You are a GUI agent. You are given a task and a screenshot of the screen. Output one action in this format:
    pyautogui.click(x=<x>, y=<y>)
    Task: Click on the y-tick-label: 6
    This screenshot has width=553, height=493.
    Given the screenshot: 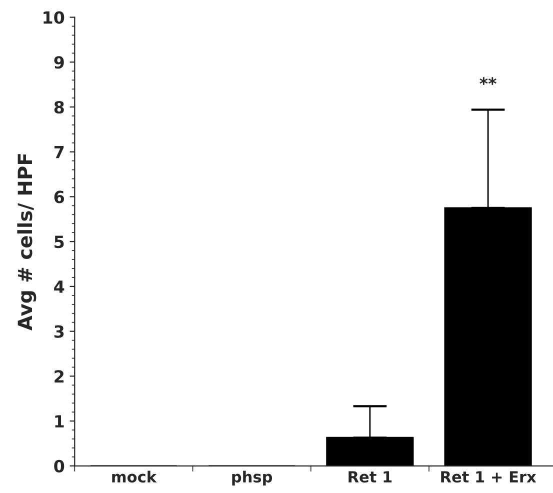 What is the action you would take?
    pyautogui.click(x=59, y=197)
    